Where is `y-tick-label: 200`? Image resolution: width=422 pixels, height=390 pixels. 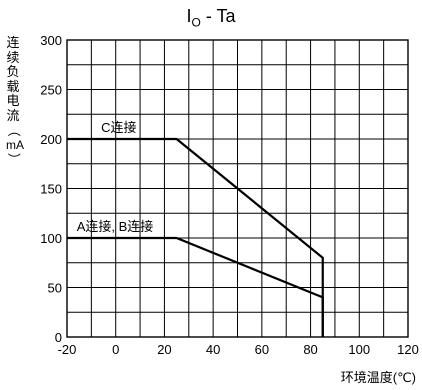 y-tick-label: 200 is located at coordinates (51, 139).